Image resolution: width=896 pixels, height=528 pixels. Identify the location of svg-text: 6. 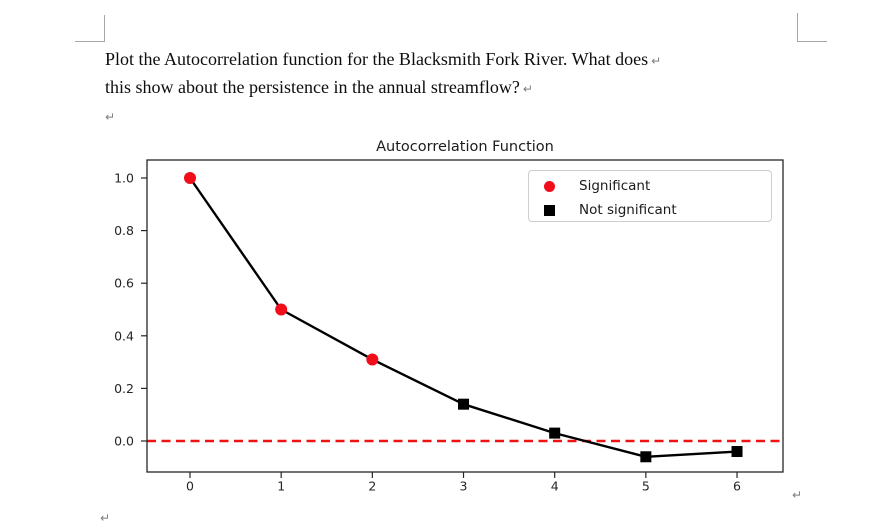
(737, 486).